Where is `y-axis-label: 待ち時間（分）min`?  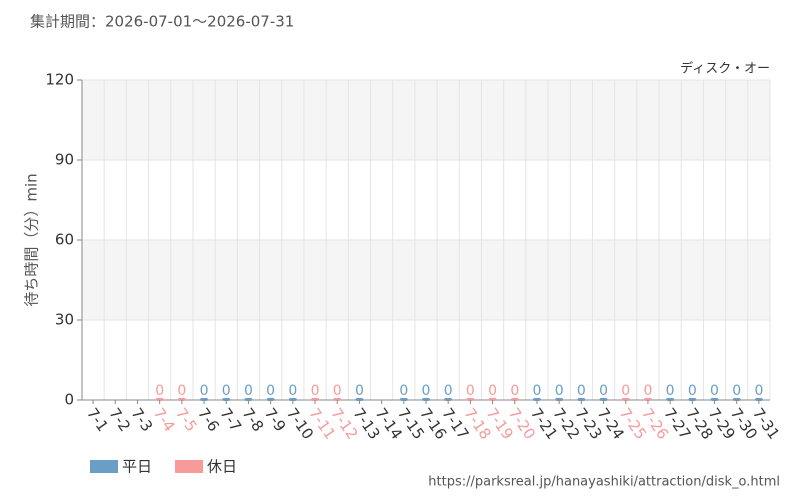
y-axis-label: 待ち時間（分）min is located at coordinates (32, 239).